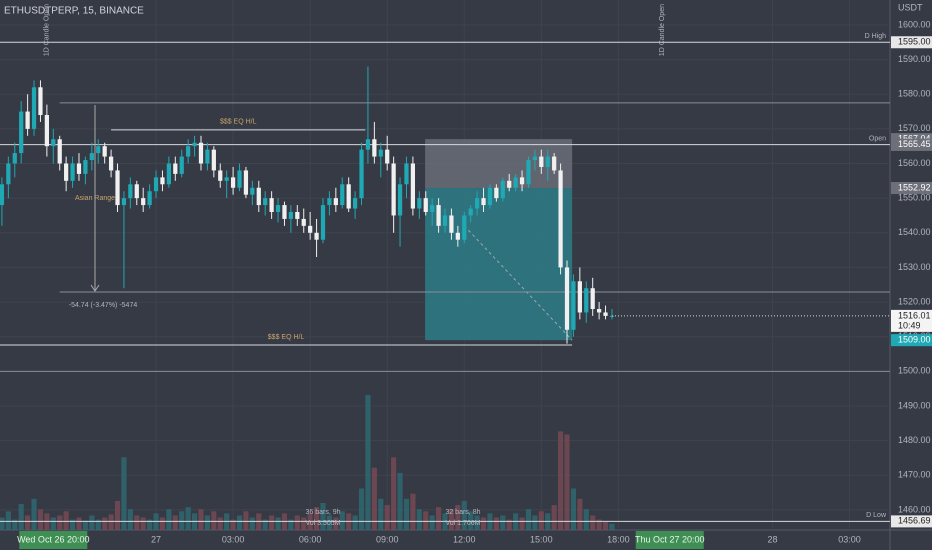 This screenshot has height=550, width=932. I want to click on position-stop-zone, so click(499, 164).